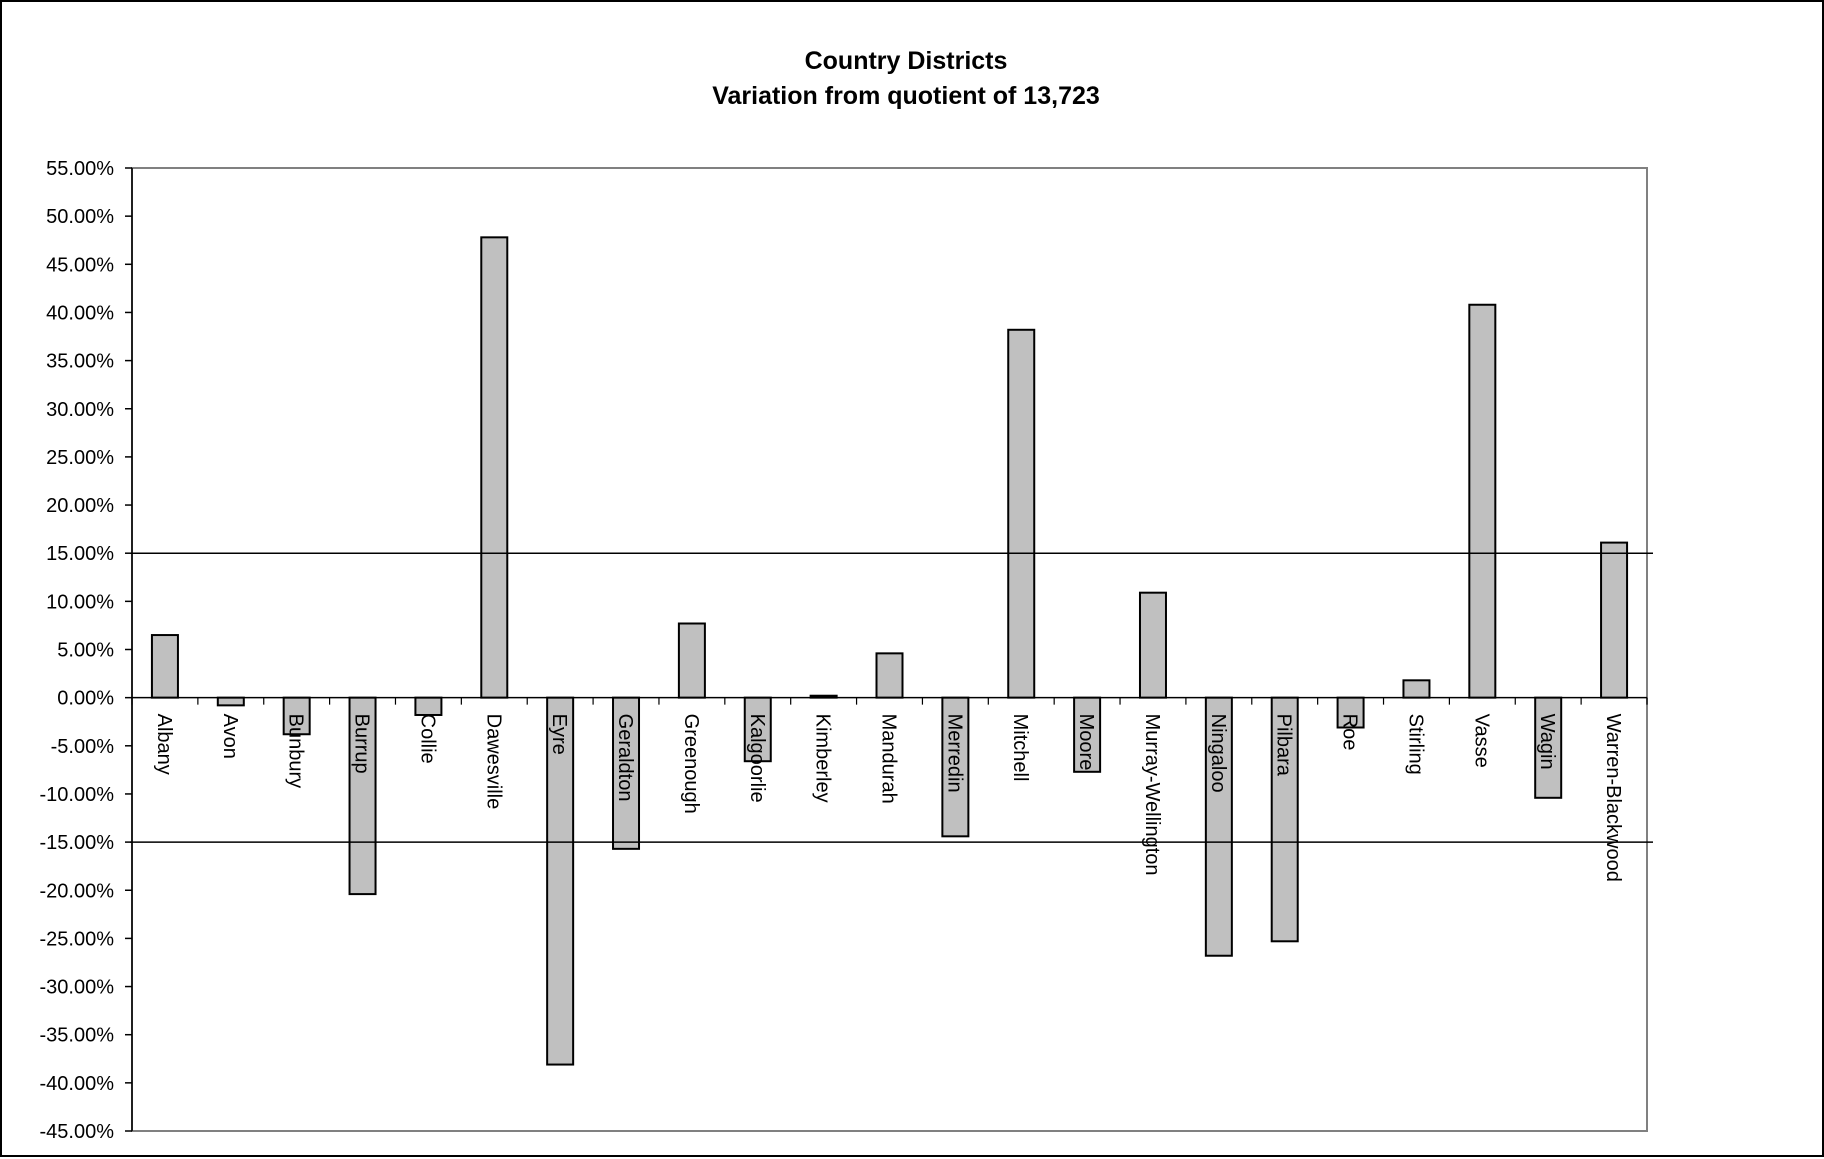 The height and width of the screenshot is (1159, 1824). Describe the element at coordinates (625, 758) in the screenshot. I see `category-label: Geraldton` at that location.